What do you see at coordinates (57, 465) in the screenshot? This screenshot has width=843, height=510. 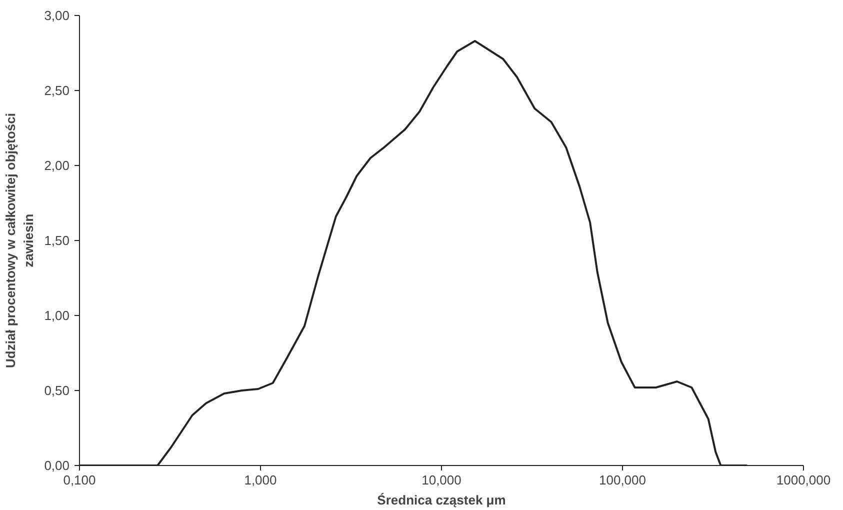 I see `y-tick-label: 0,00` at bounding box center [57, 465].